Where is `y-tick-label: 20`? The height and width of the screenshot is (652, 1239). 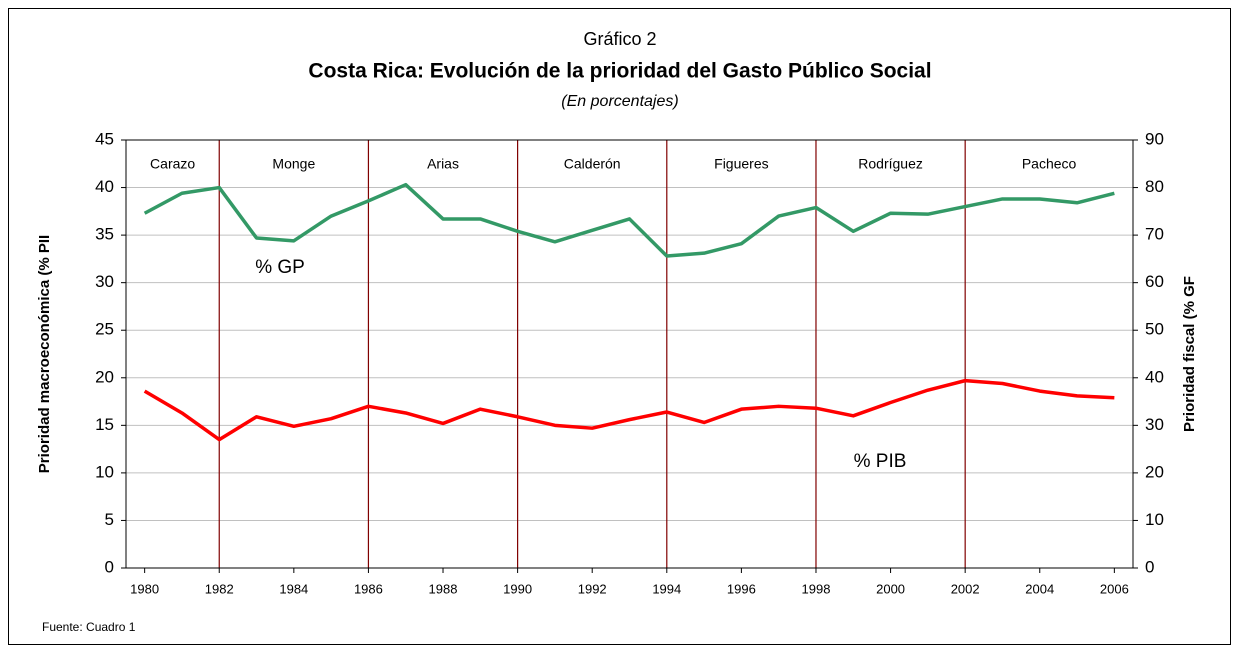 y-tick-label: 20 is located at coordinates (104, 376).